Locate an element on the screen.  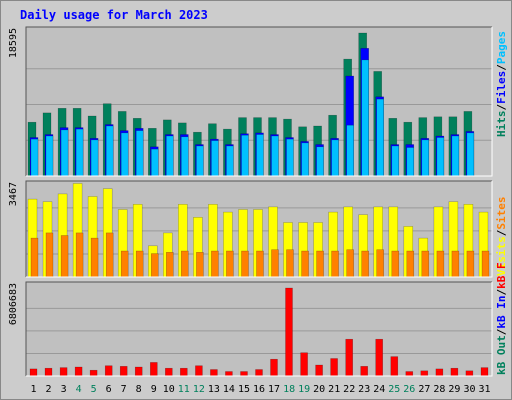
x-tick-day-5: 5 is located at coordinates (94, 389).